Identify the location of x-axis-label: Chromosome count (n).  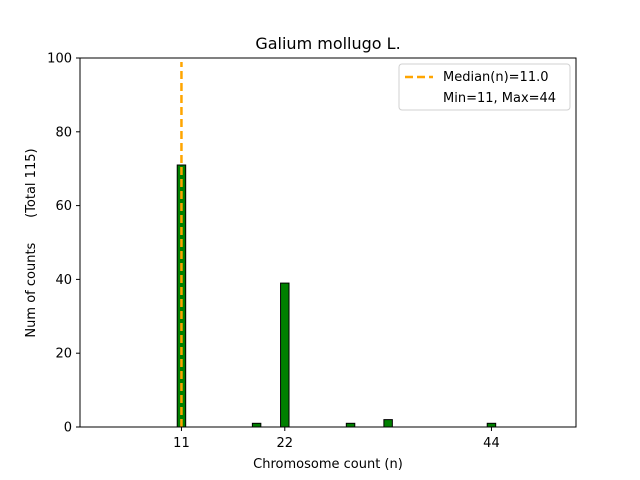
(328, 464).